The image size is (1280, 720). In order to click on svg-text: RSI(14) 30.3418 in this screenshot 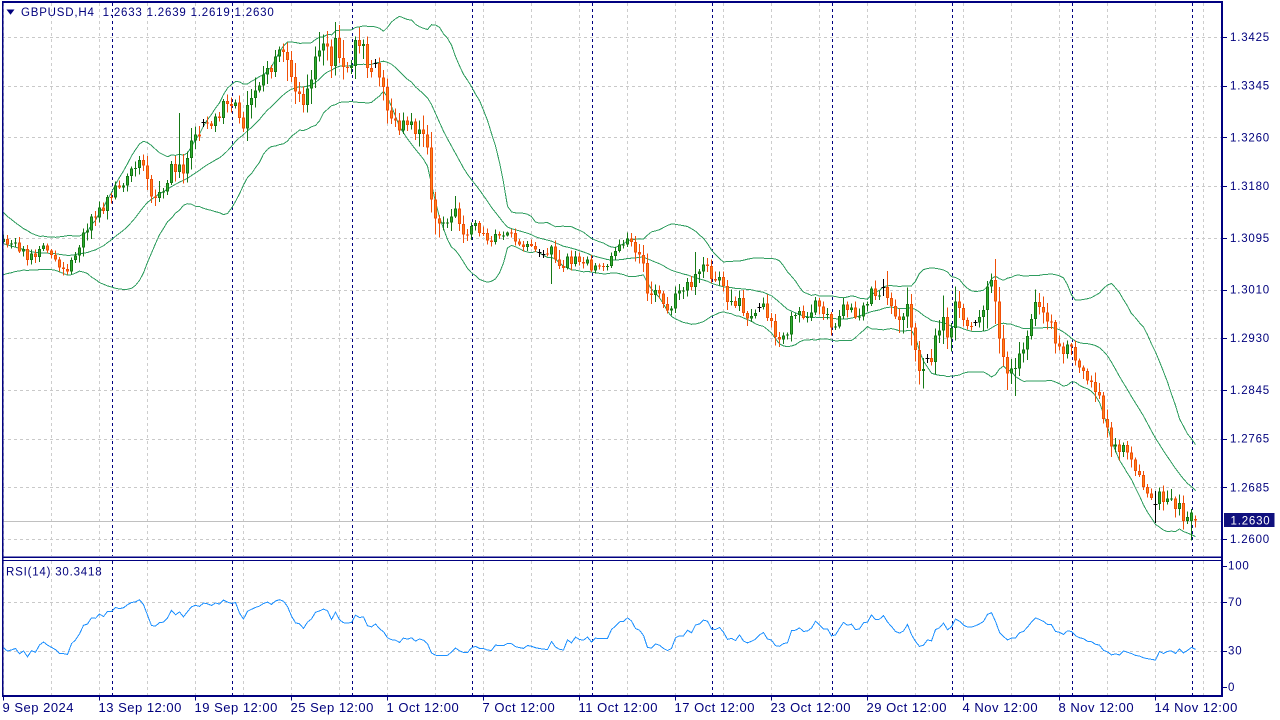, I will do `click(54, 573)`.